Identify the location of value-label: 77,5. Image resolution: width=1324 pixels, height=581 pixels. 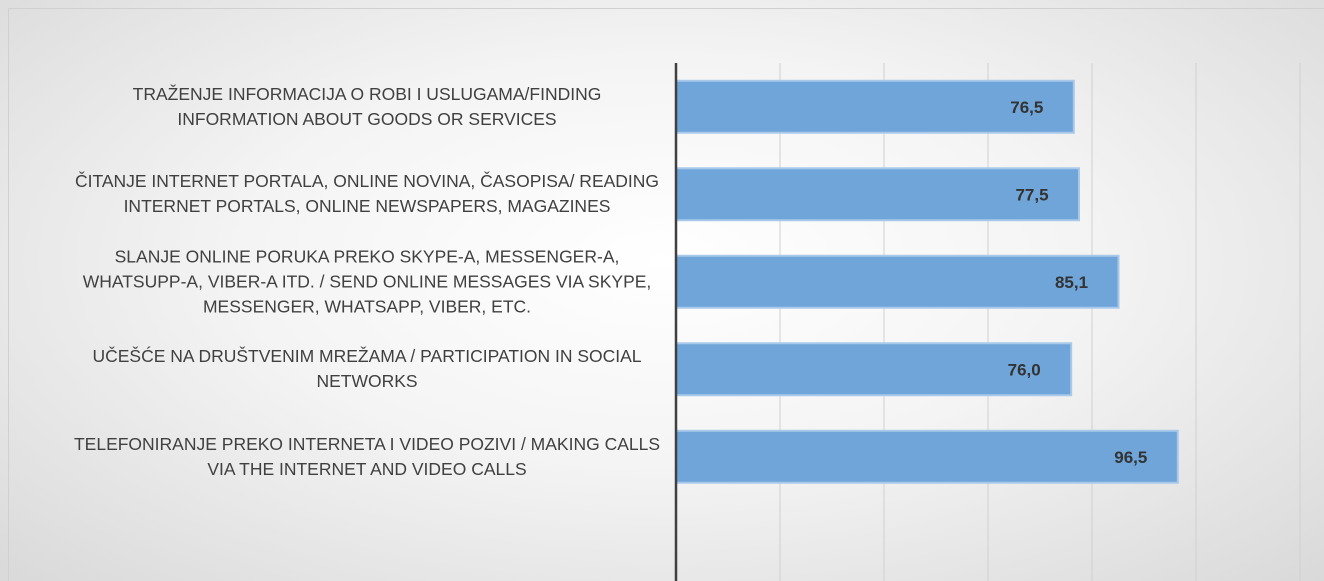
(1031, 195).